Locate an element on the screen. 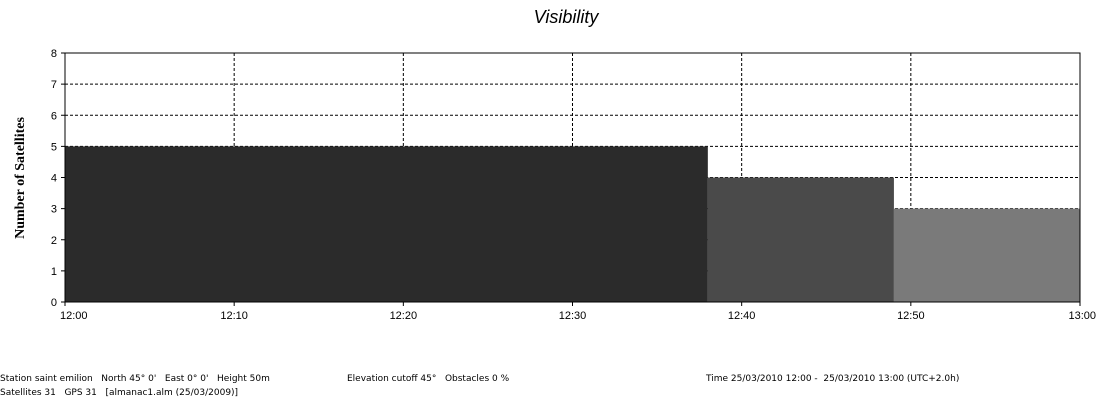  y-tick-label-6: 6 is located at coordinates (54, 116).